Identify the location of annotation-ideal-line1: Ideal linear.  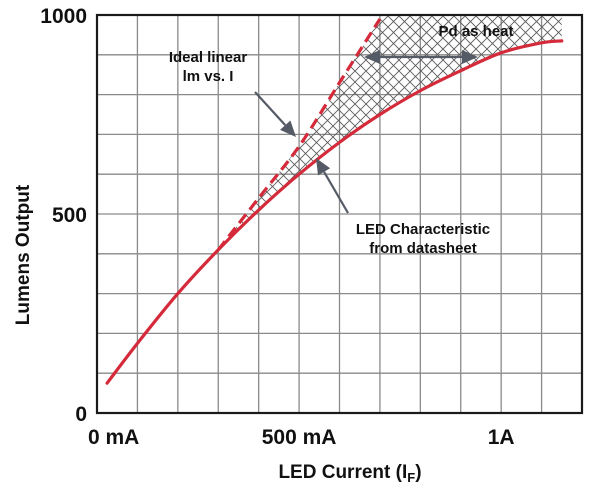
(208, 57).